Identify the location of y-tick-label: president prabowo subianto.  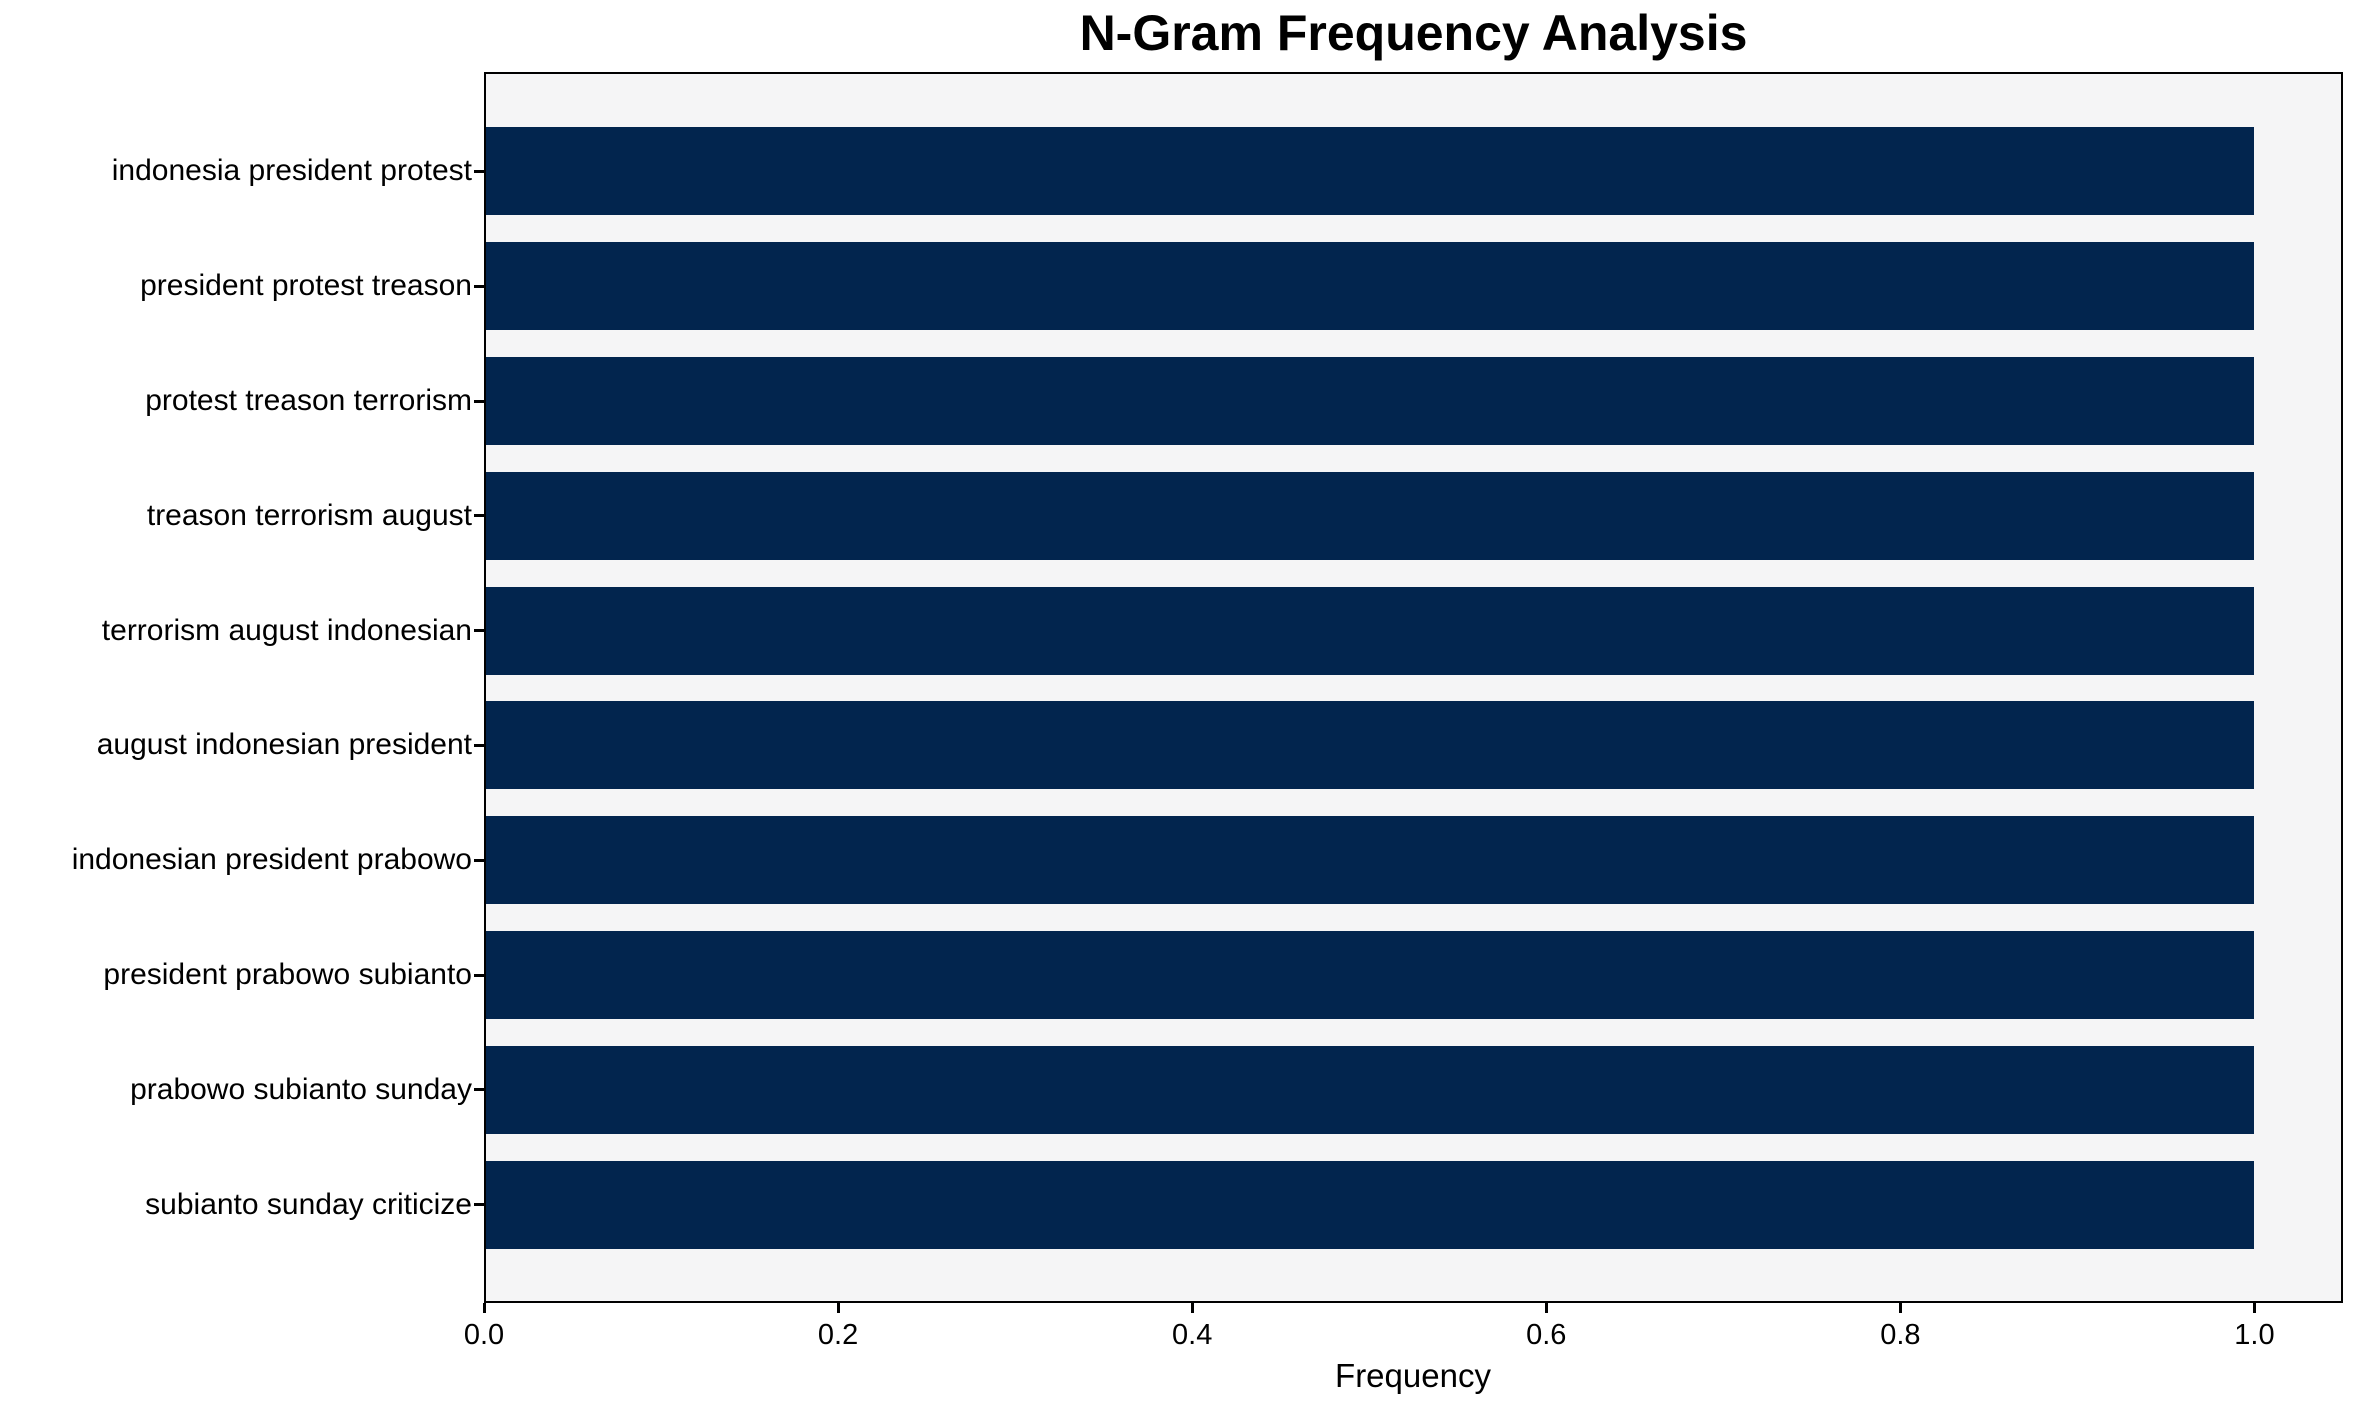
(287, 974).